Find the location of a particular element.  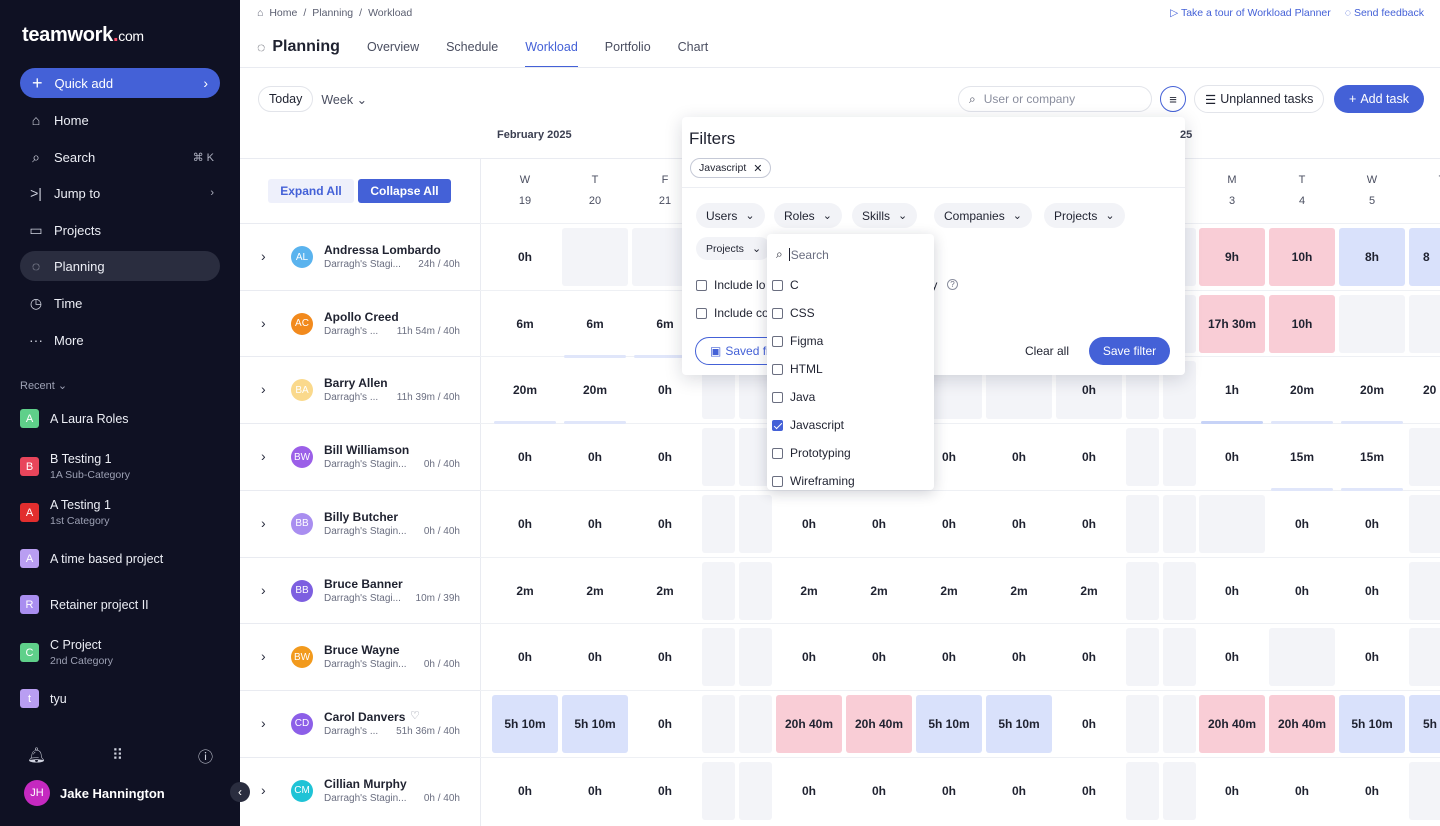

tab-portfolio: Portfolio is located at coordinates (627, 47).